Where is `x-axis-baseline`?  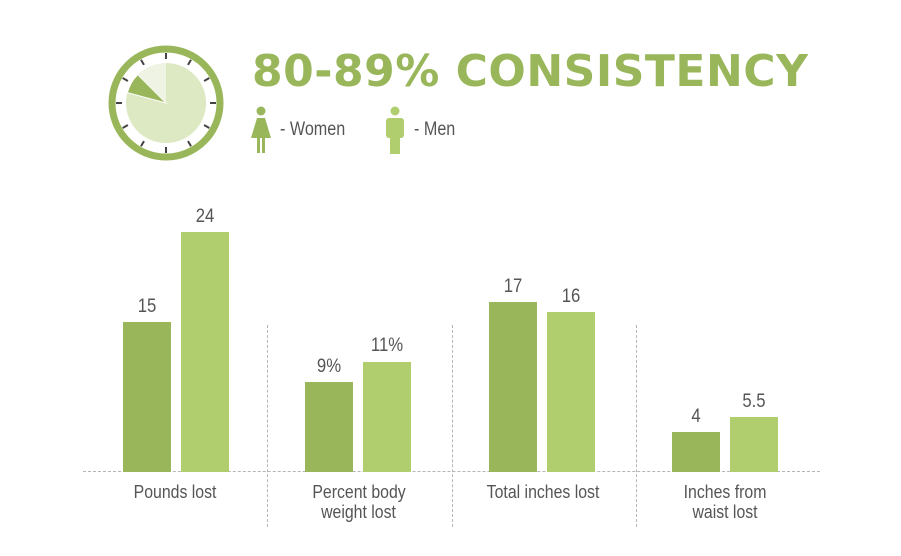
x-axis-baseline is located at coordinates (451, 471).